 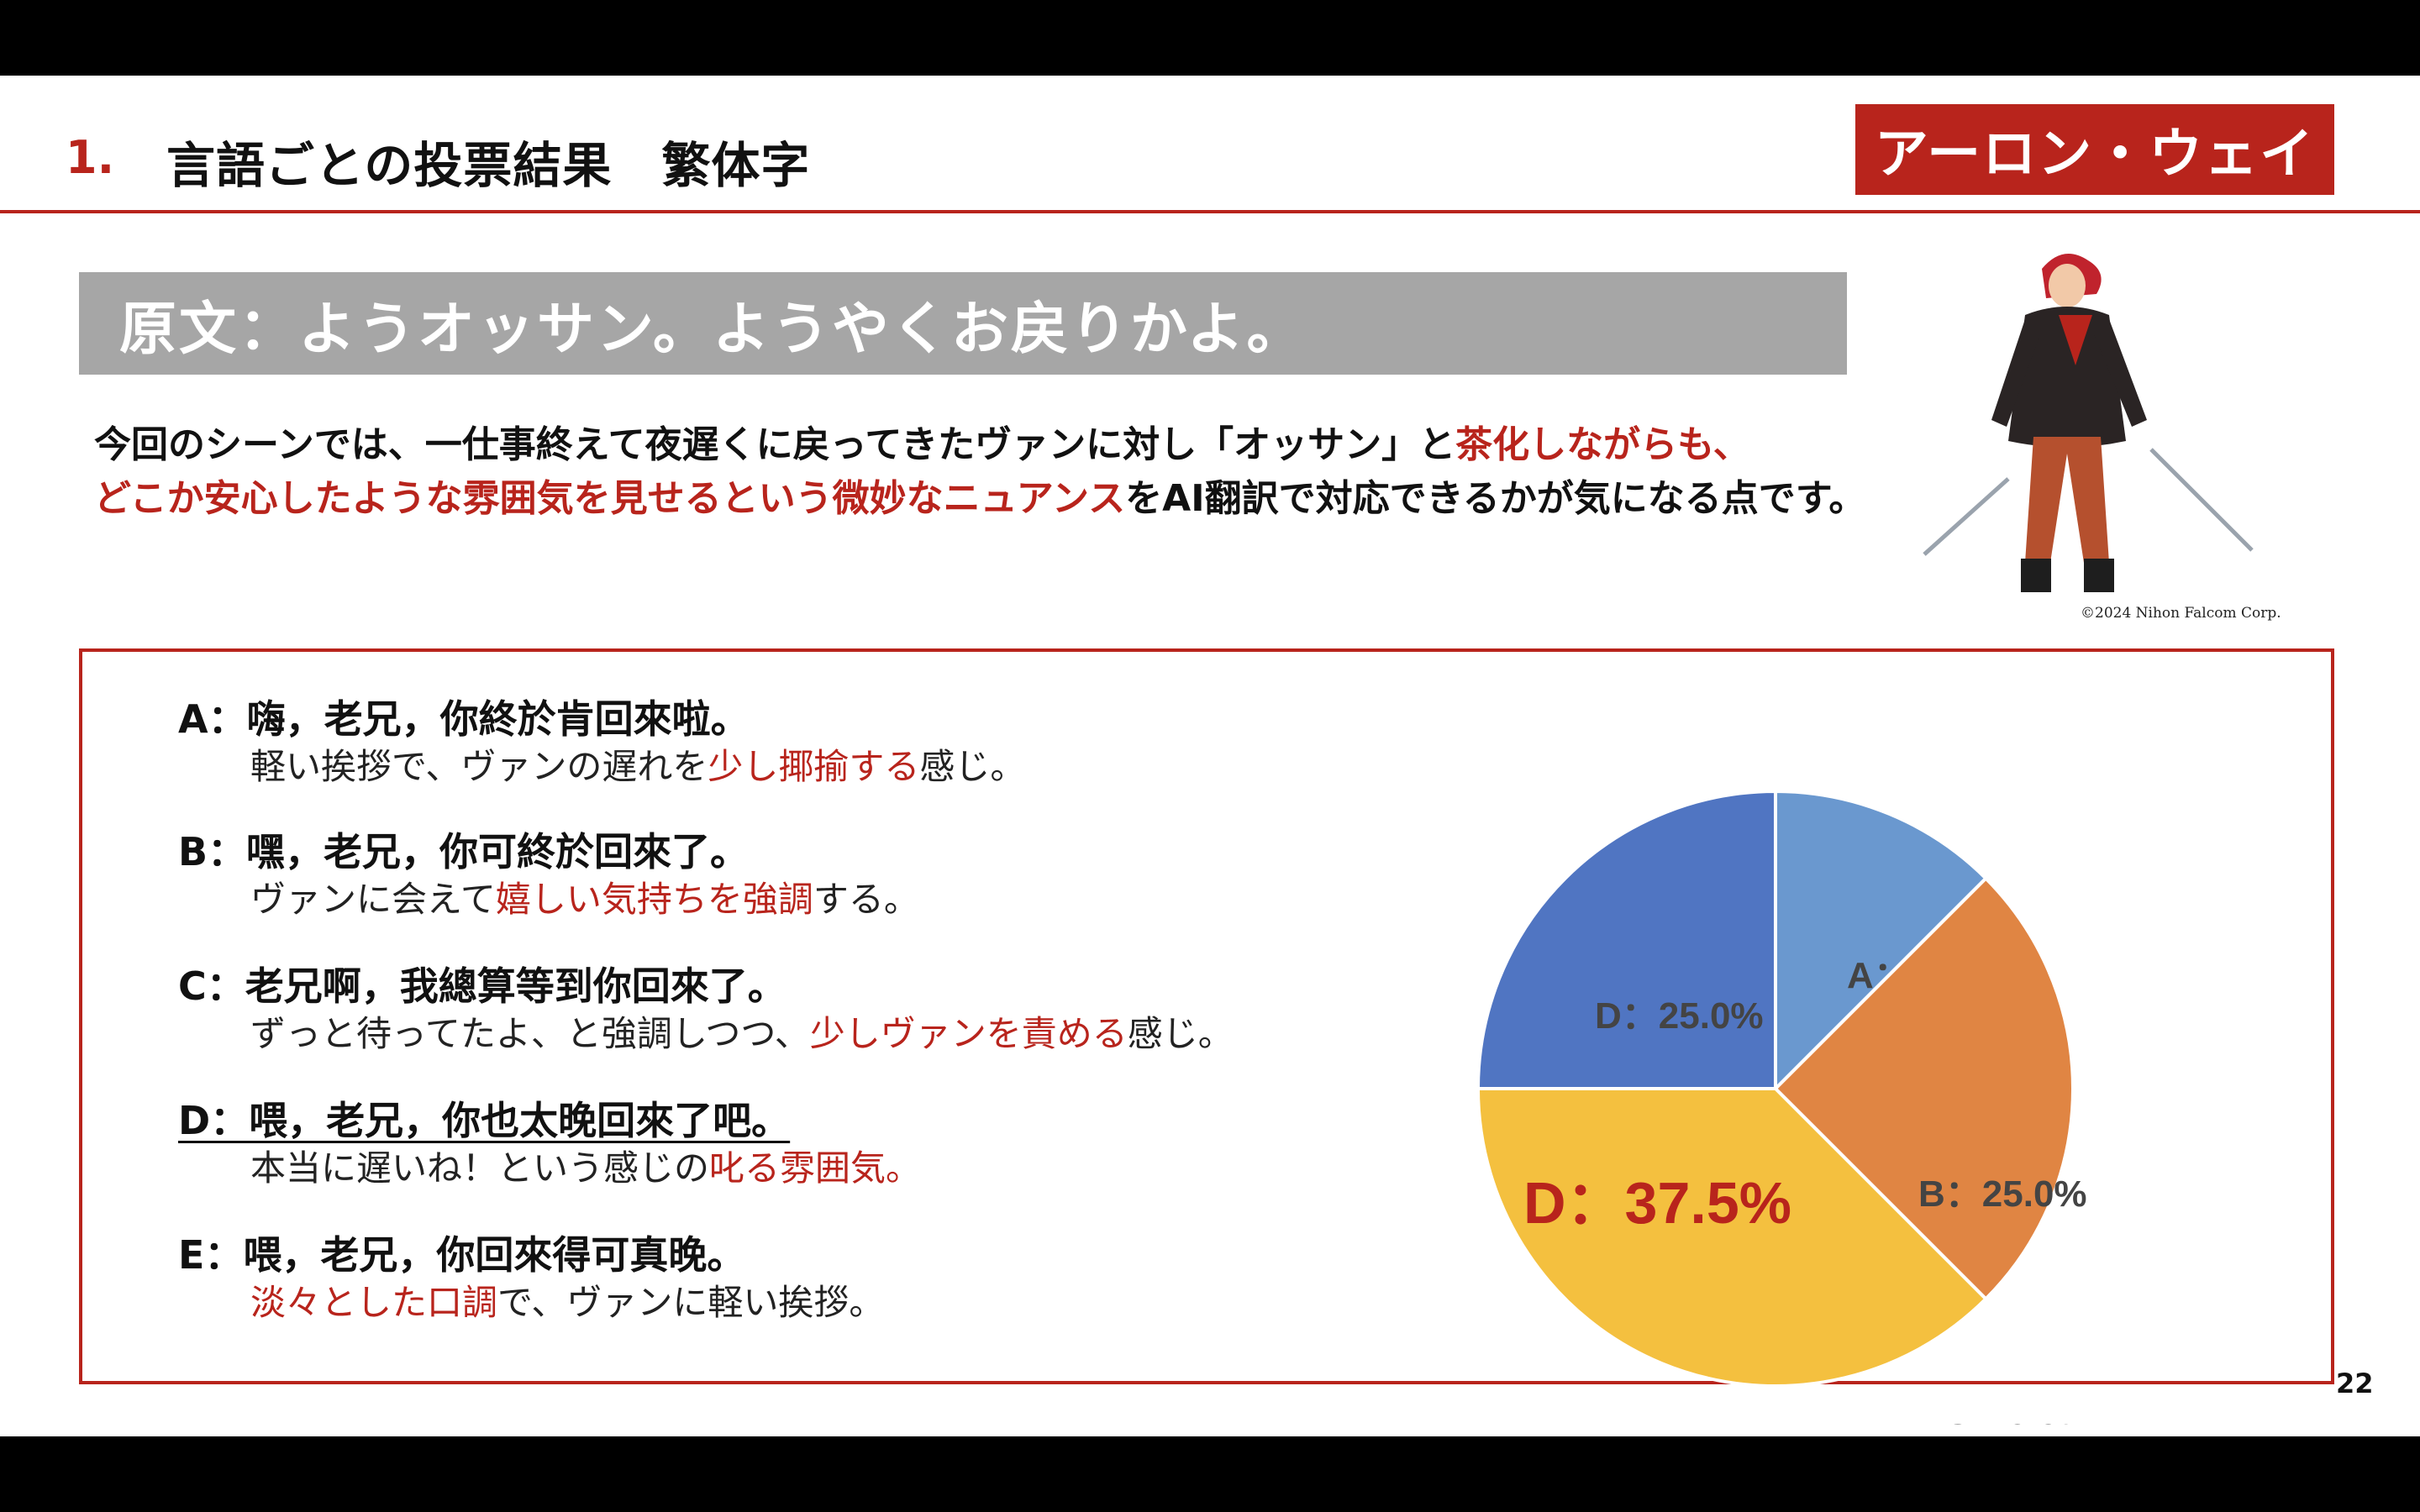 I want to click on option-description: ずっと待ってたよ、と強調しつつ、少しヴァンを責める感じ。, so click(x=706, y=1034).